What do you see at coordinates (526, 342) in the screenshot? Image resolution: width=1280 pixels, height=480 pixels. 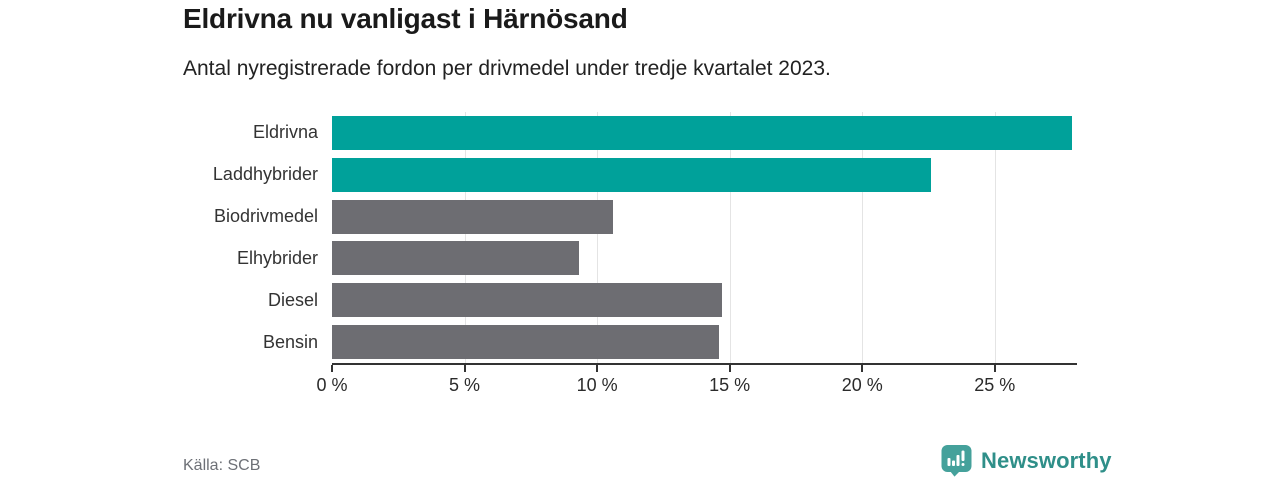 I see `bar-bensin` at bounding box center [526, 342].